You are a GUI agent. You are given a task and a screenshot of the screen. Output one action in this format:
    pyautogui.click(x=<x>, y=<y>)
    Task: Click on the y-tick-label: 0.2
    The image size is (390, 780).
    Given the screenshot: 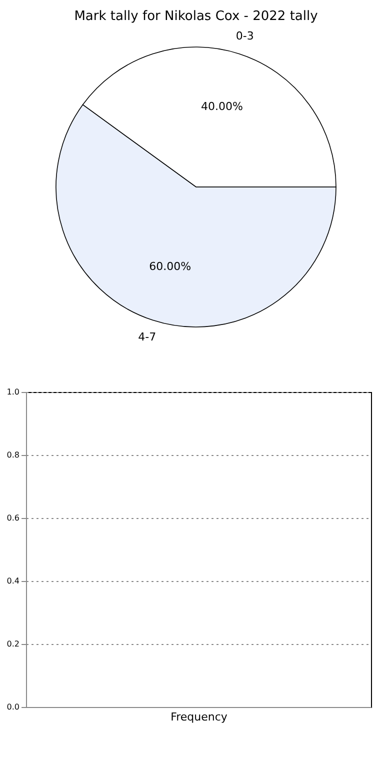 What is the action you would take?
    pyautogui.click(x=13, y=644)
    